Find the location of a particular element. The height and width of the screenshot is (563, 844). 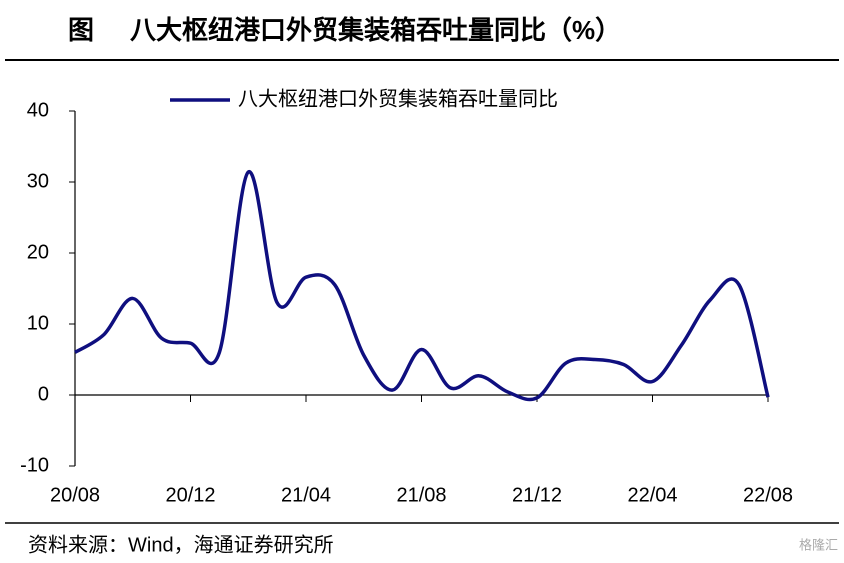

x-tick-label: 21/08 is located at coordinates (421, 495).